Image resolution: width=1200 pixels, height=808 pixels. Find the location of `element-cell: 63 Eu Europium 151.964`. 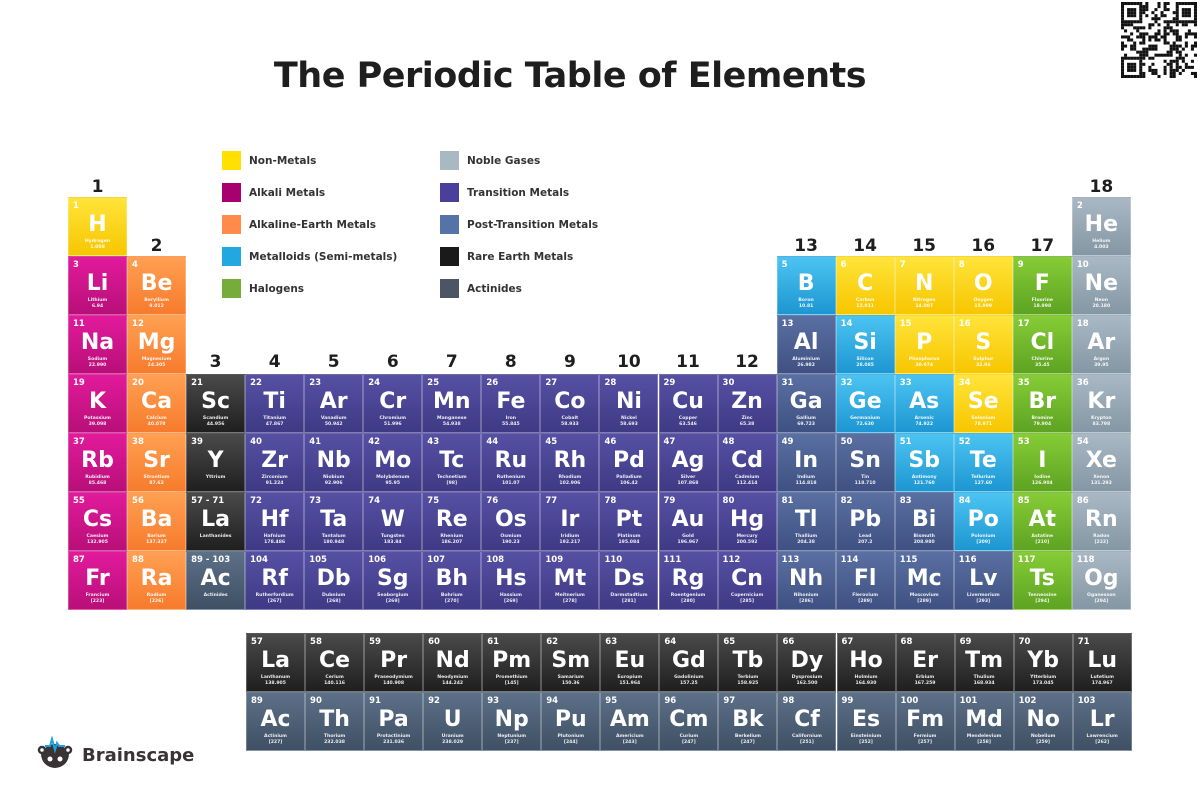

element-cell: 63 Eu Europium 151.964 is located at coordinates (630, 662).